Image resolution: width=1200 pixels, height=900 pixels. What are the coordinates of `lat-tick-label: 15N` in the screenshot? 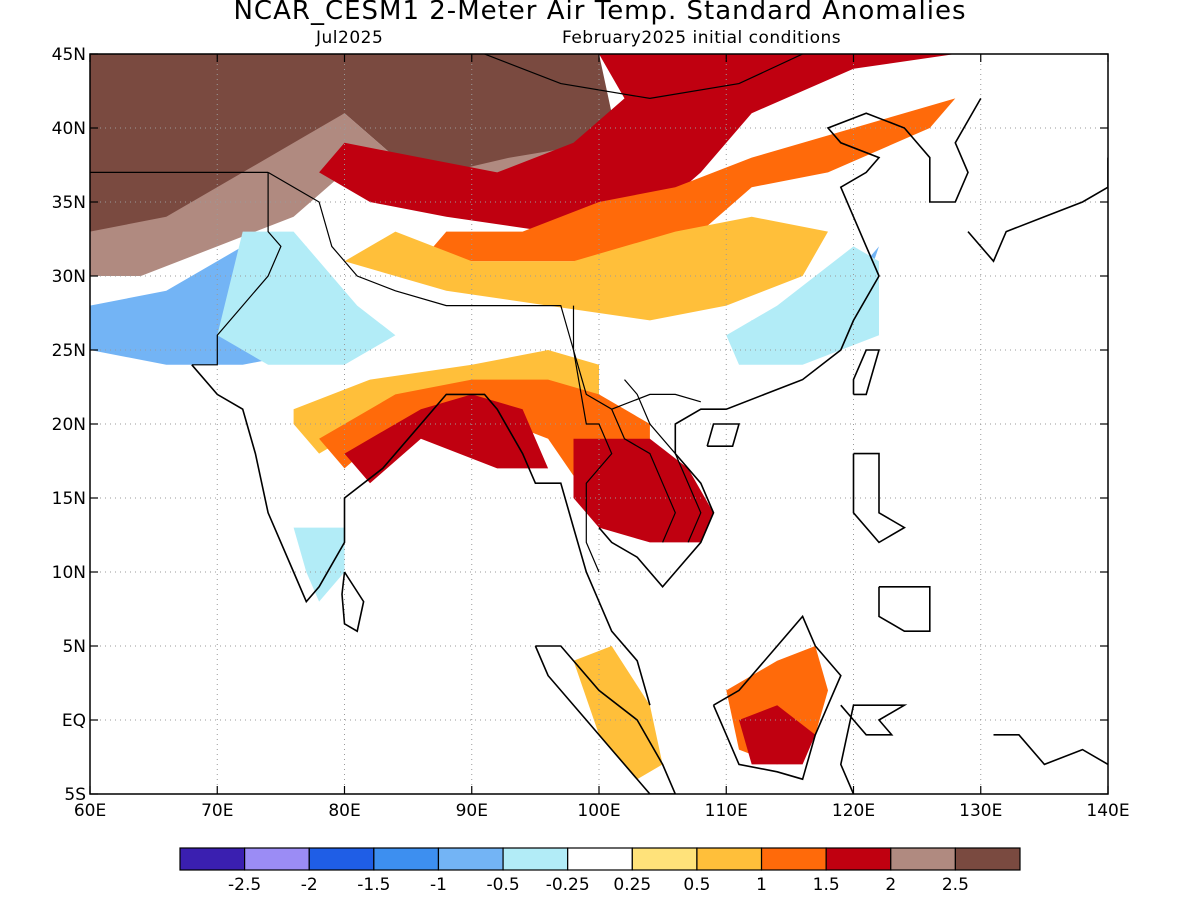 It's located at (69, 499).